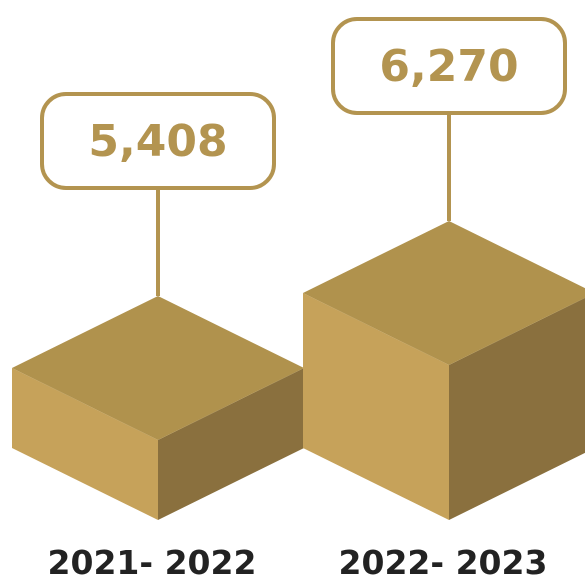 This screenshot has width=585, height=583. I want to click on bar-2-right-face, so click(517, 408).